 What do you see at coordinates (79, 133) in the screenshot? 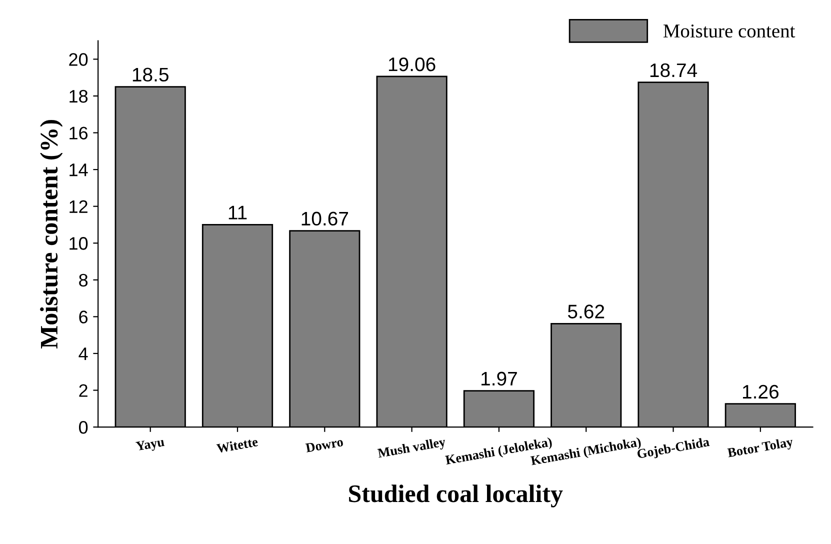
I see `y-tick-label: 16` at bounding box center [79, 133].